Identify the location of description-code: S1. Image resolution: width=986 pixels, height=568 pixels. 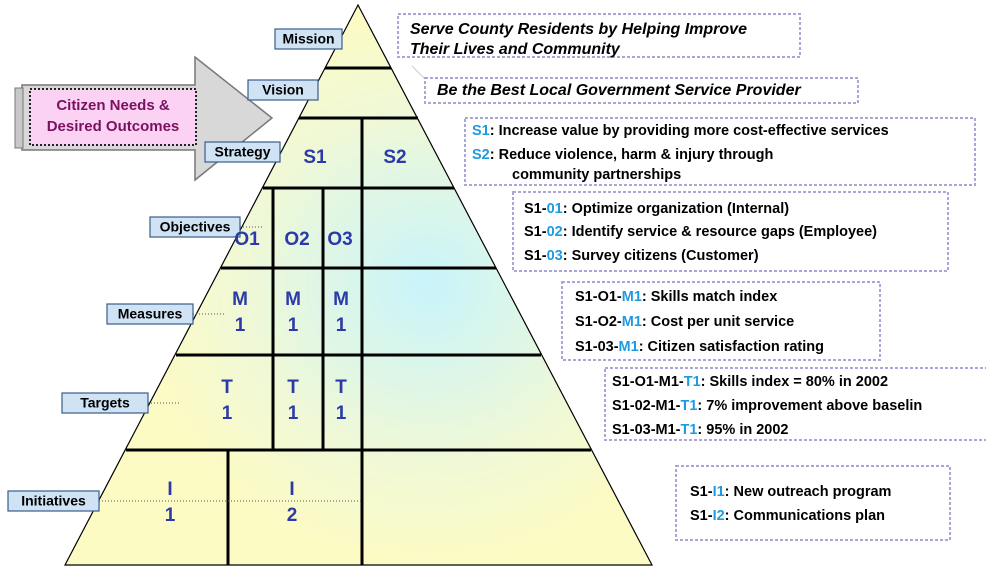
(481, 131).